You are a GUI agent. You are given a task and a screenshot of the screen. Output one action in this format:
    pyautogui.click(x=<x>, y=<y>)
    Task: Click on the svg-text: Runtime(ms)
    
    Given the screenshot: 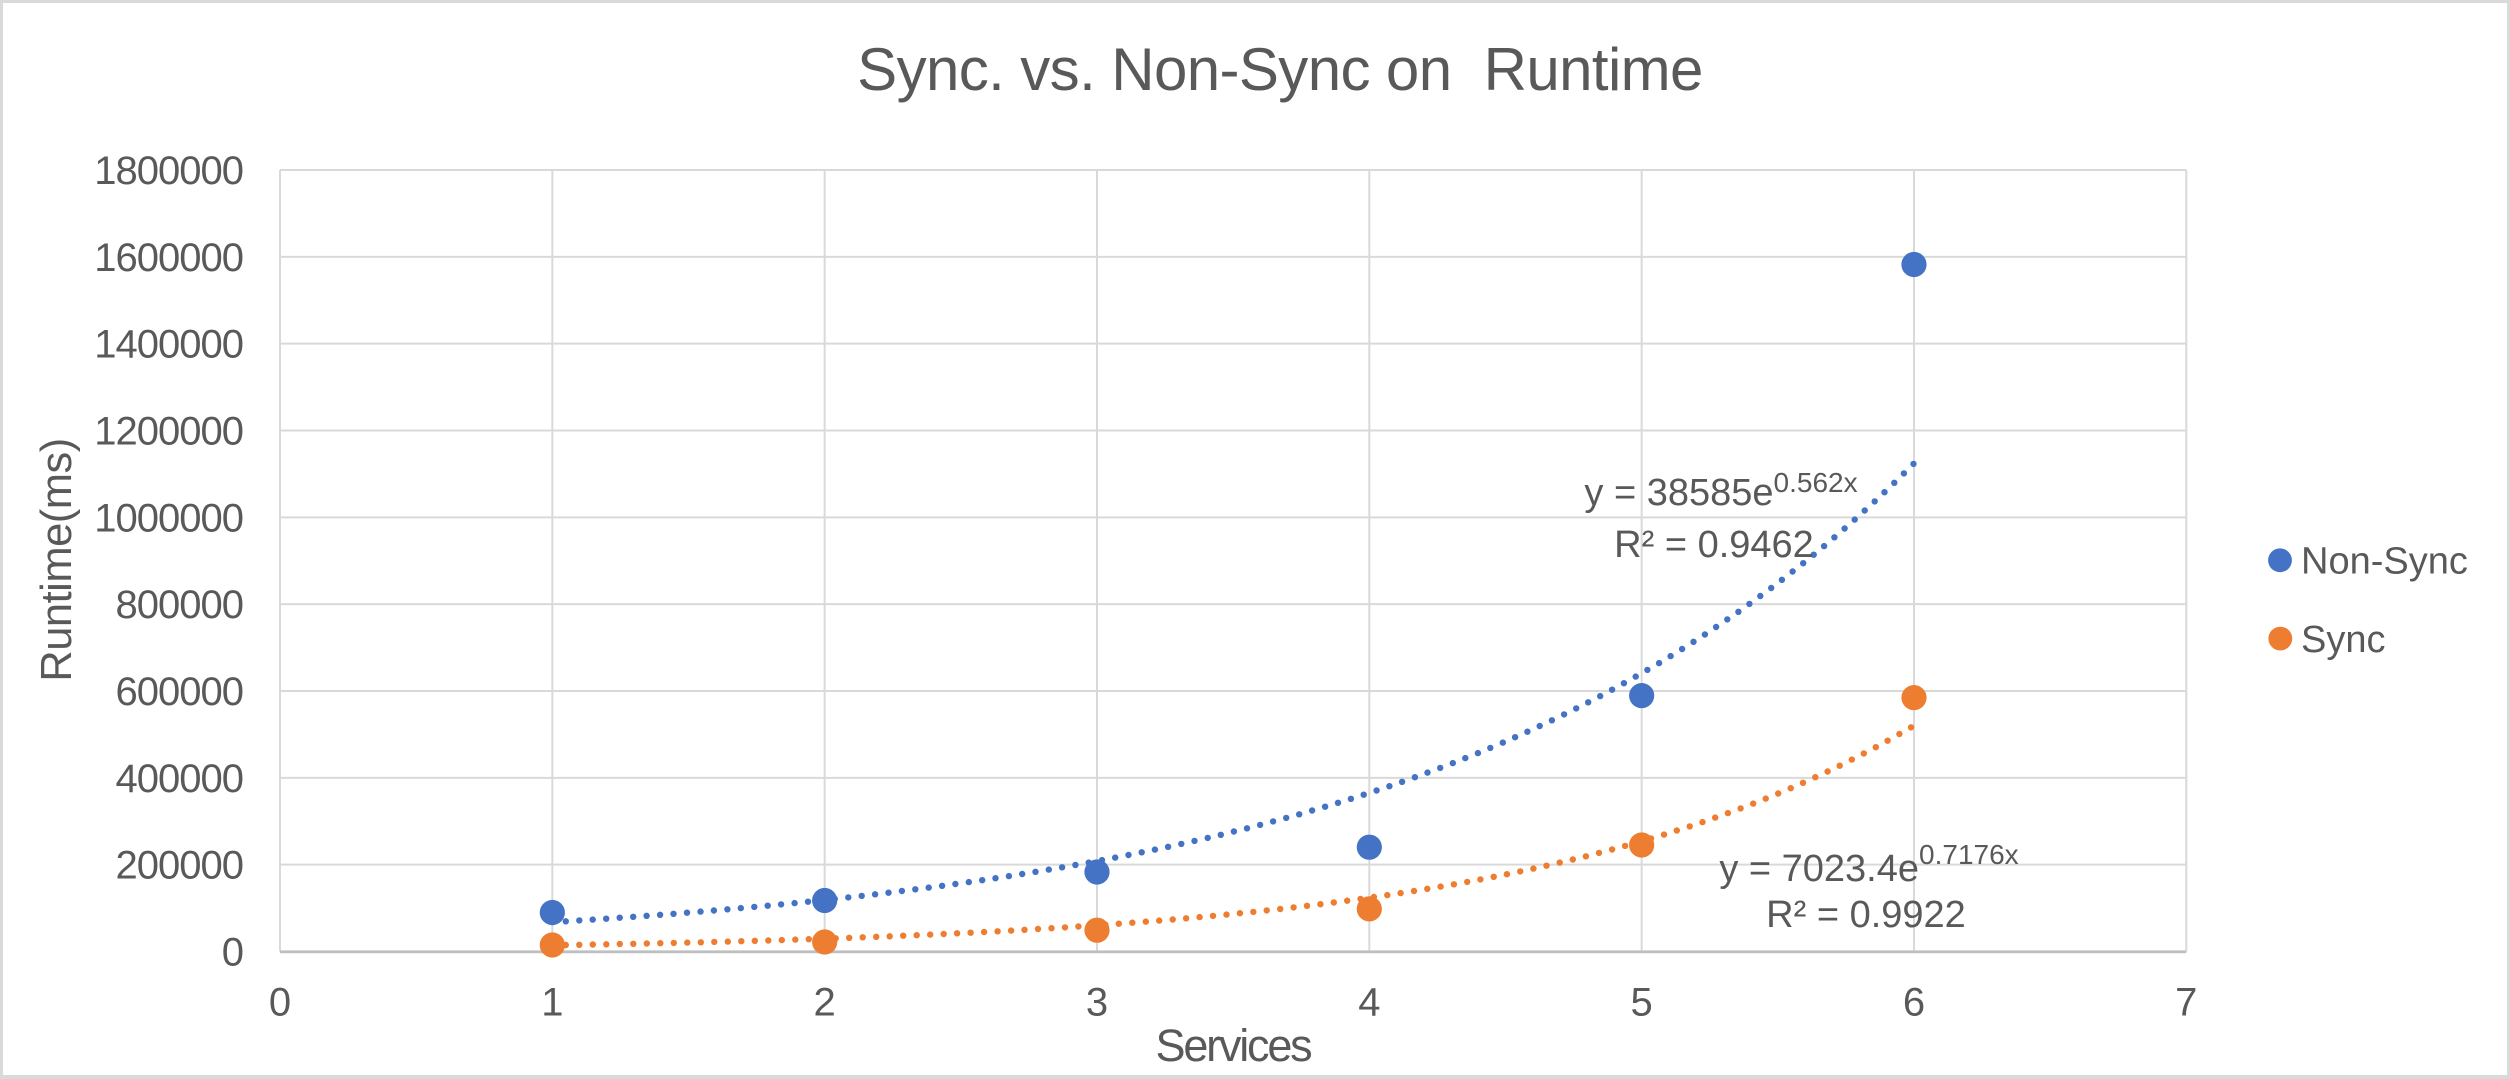 What is the action you would take?
    pyautogui.click(x=57, y=559)
    